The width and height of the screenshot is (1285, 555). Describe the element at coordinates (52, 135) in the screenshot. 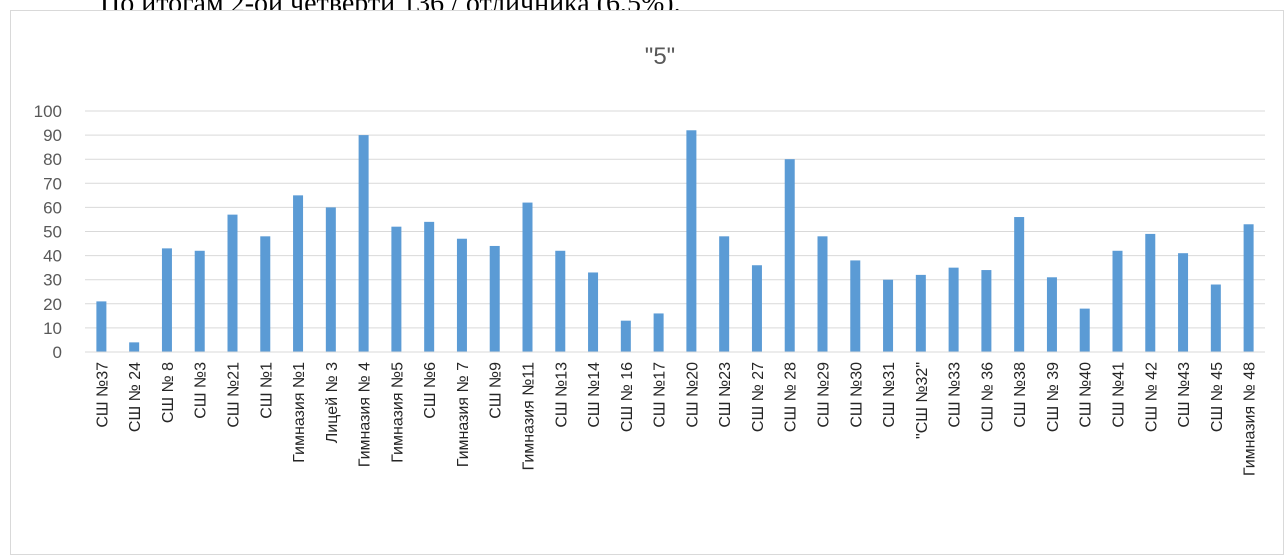

I see `y-tick-label: 90` at that location.